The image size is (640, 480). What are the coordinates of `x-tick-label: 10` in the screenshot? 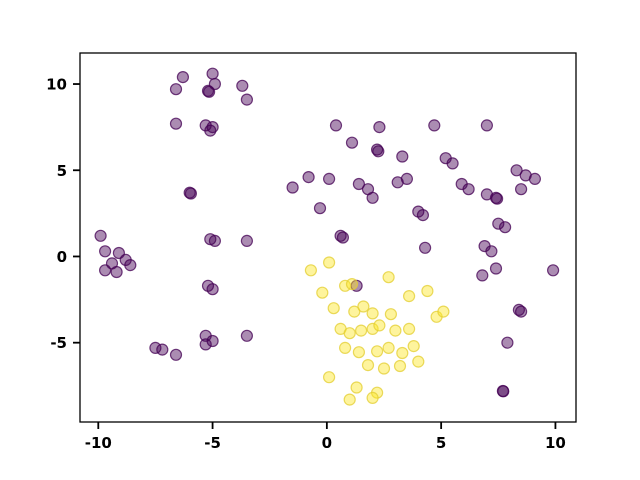 It's located at (555, 443).